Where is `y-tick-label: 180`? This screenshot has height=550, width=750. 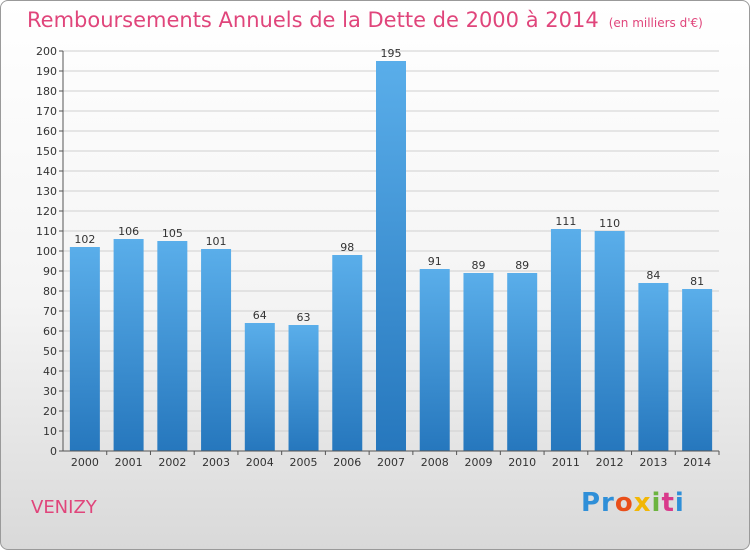
y-tick-label: 180 is located at coordinates (46, 91).